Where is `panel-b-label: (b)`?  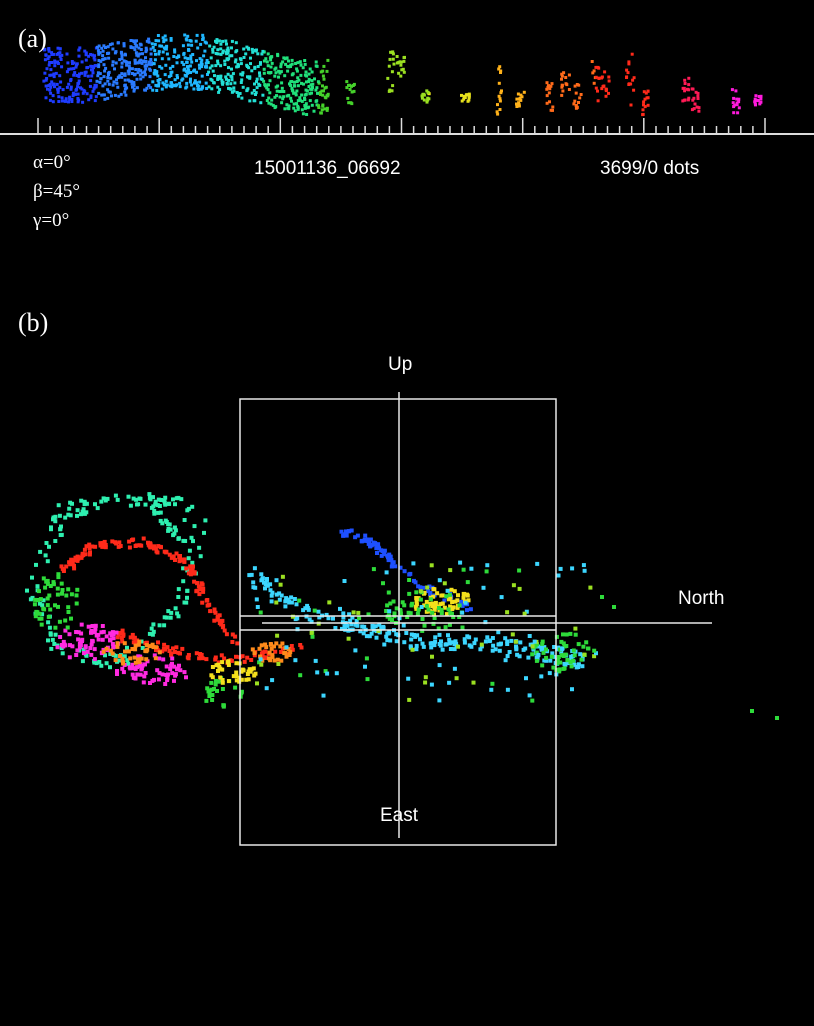
panel-b-label: (b) is located at coordinates (33, 322).